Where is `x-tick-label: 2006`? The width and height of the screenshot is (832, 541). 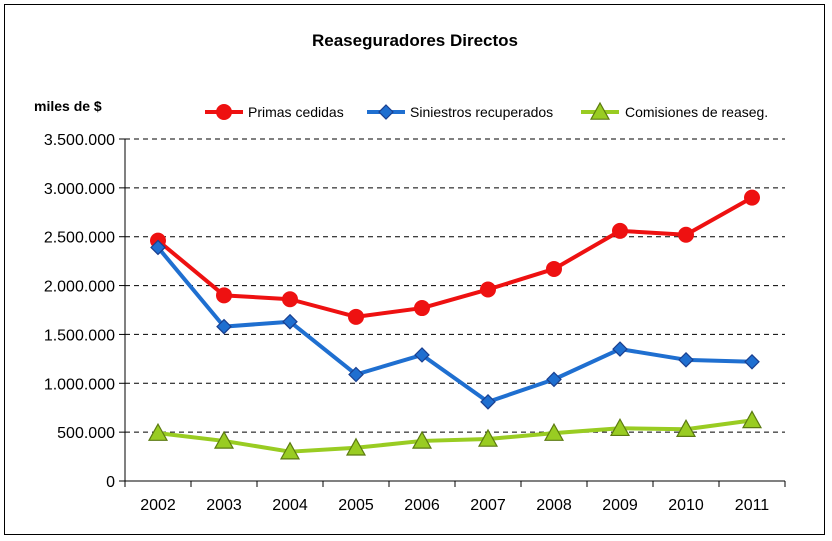
x-tick-label: 2006 is located at coordinates (422, 505).